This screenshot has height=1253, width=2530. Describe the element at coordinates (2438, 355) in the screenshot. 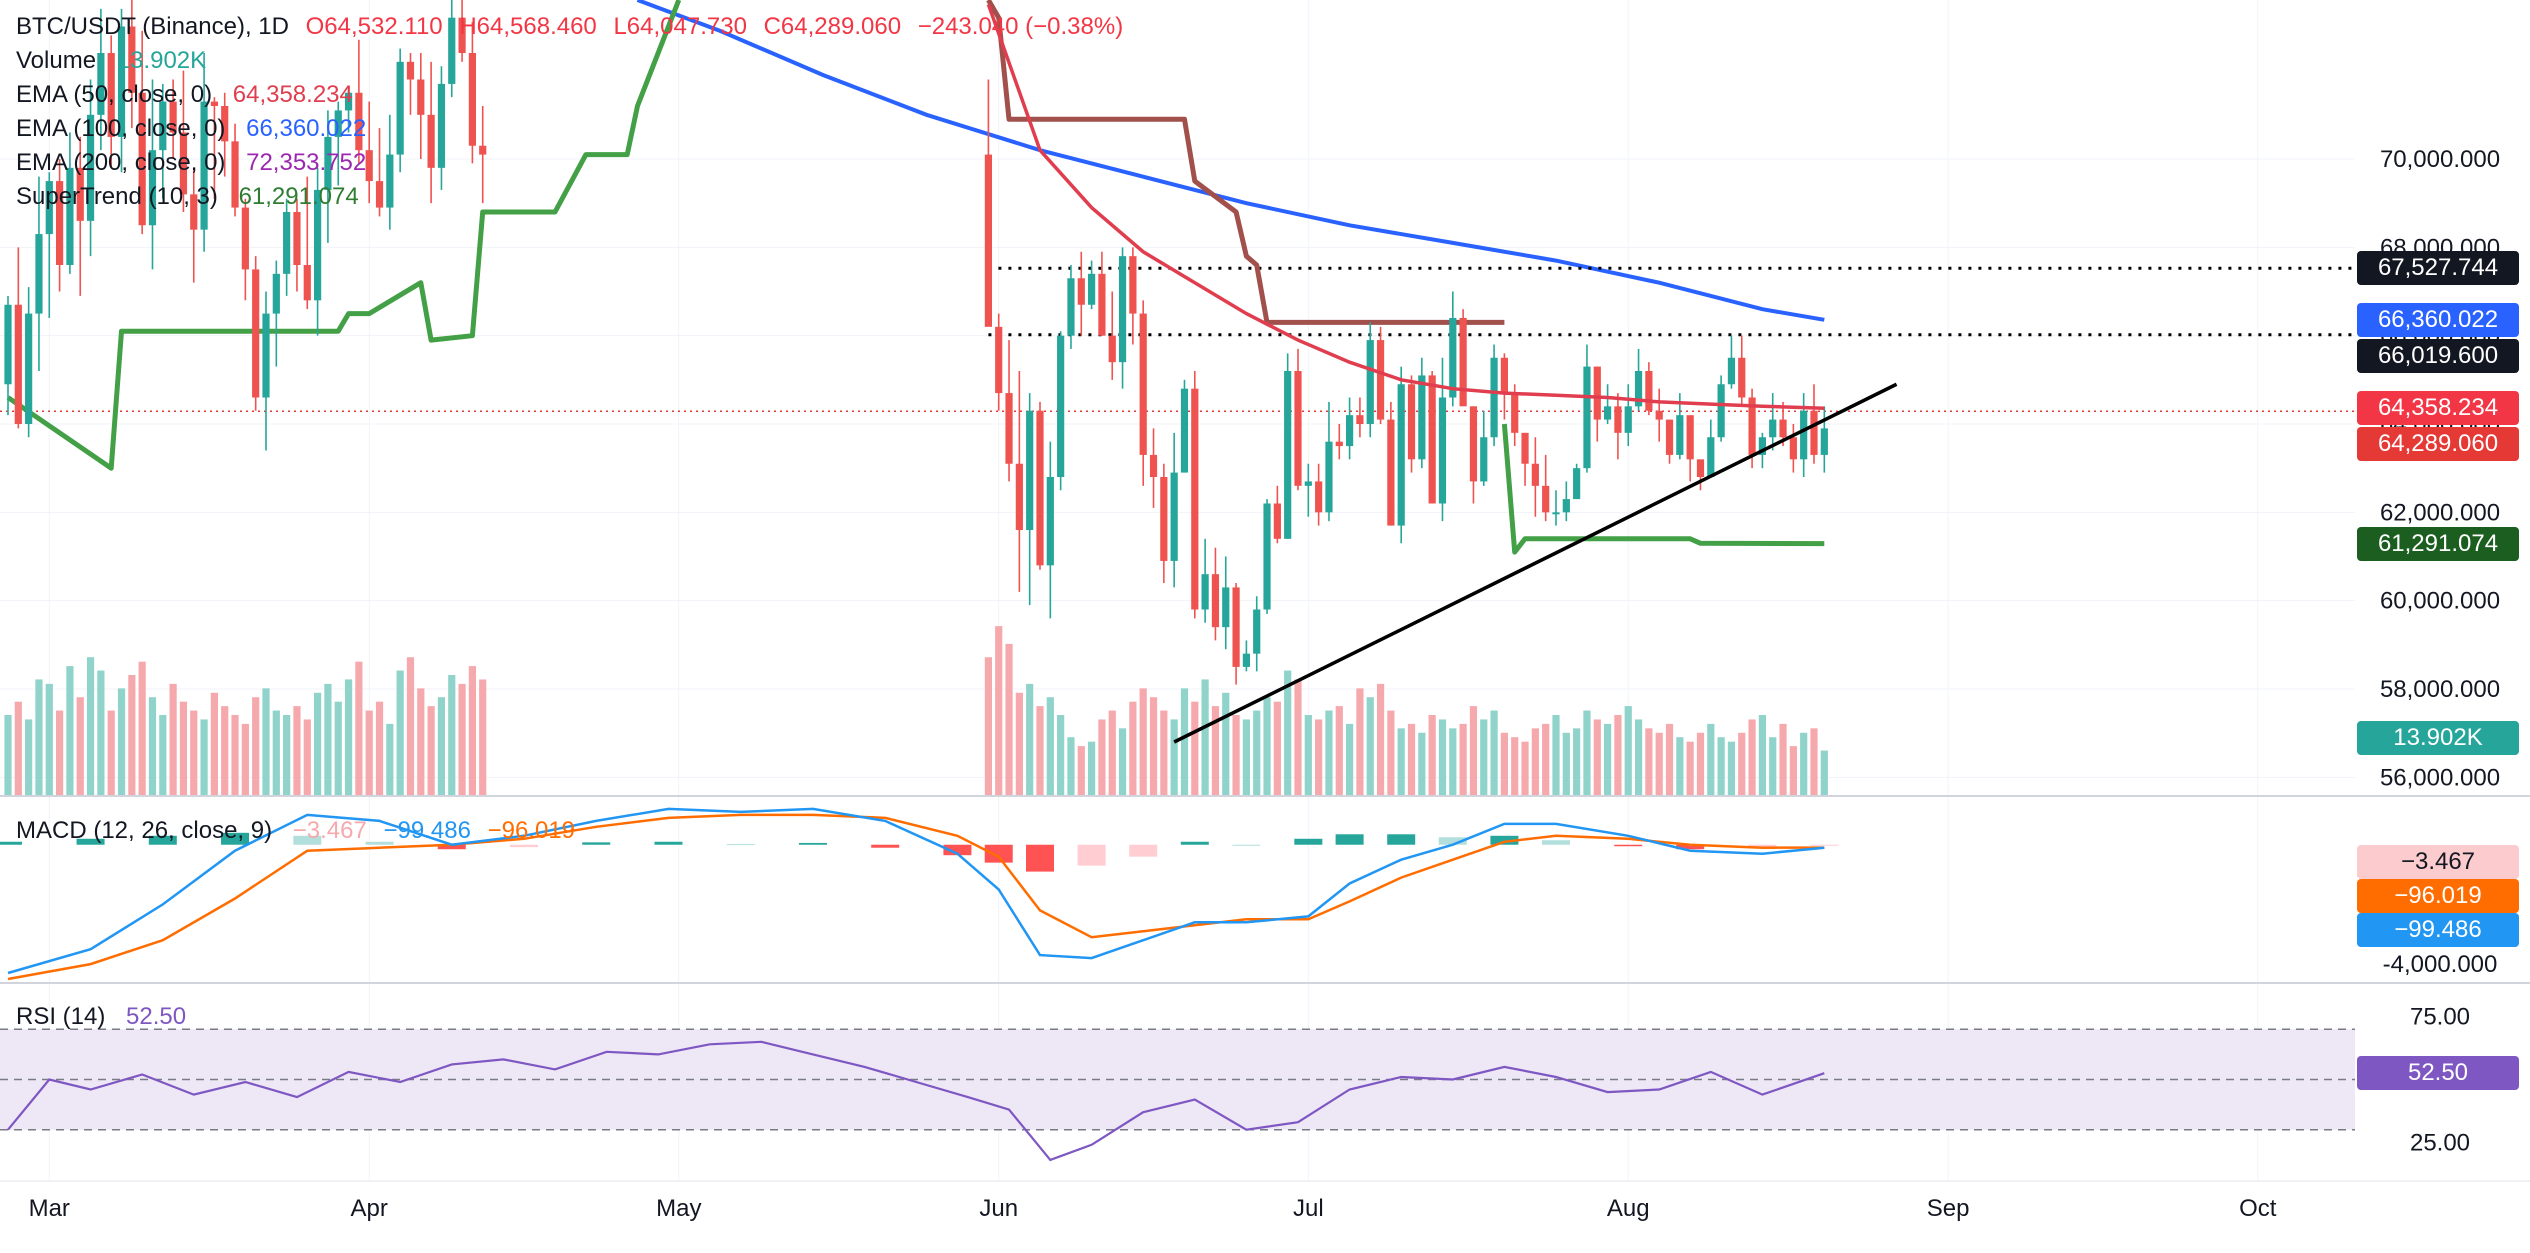

I see `price-badge: 66,019.600` at that location.